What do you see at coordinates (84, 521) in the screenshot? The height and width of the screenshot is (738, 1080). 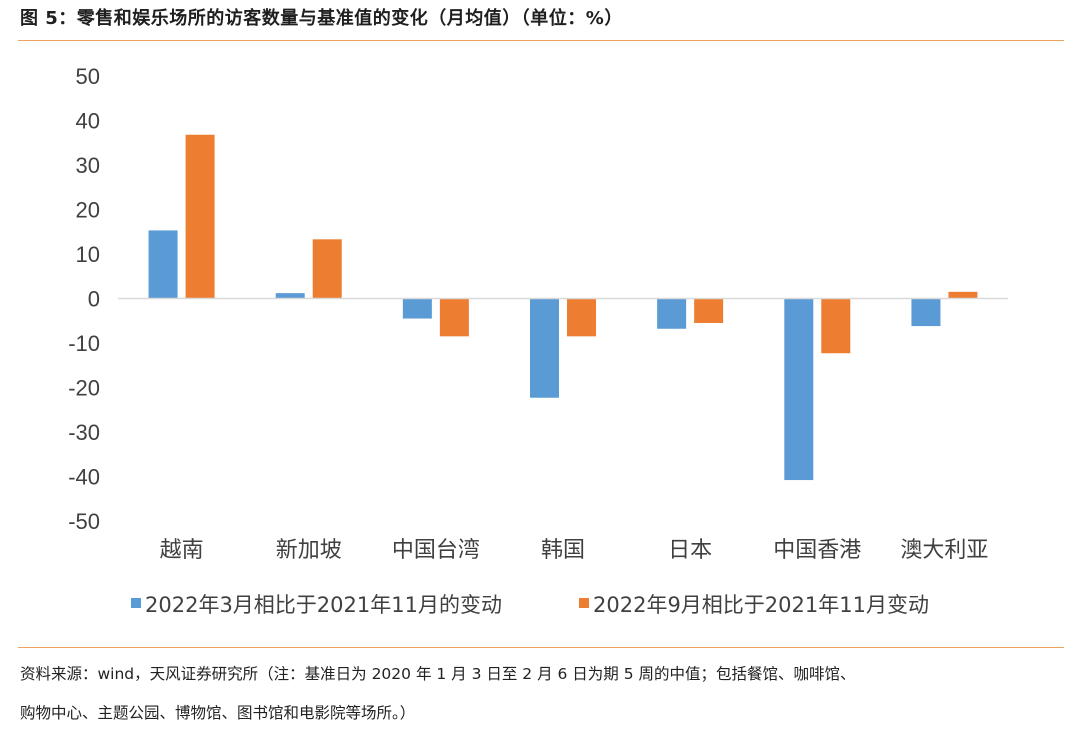 I see `y-tick-label: -50` at bounding box center [84, 521].